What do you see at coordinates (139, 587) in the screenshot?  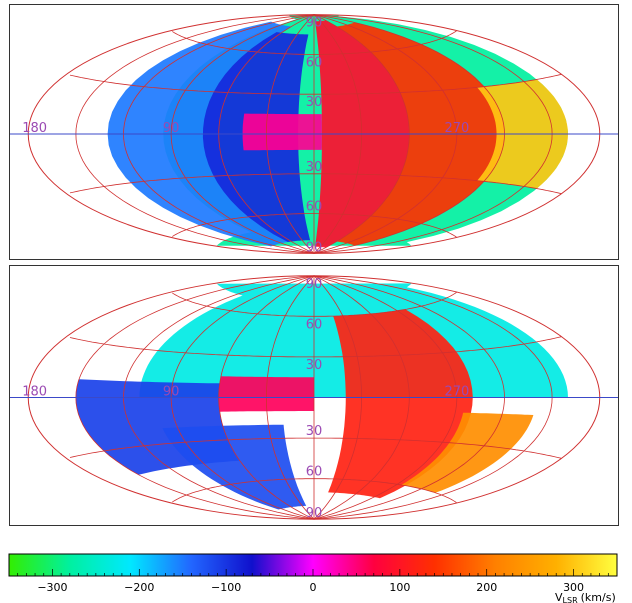 I see `colorbar-tick-label: −200` at bounding box center [139, 587].